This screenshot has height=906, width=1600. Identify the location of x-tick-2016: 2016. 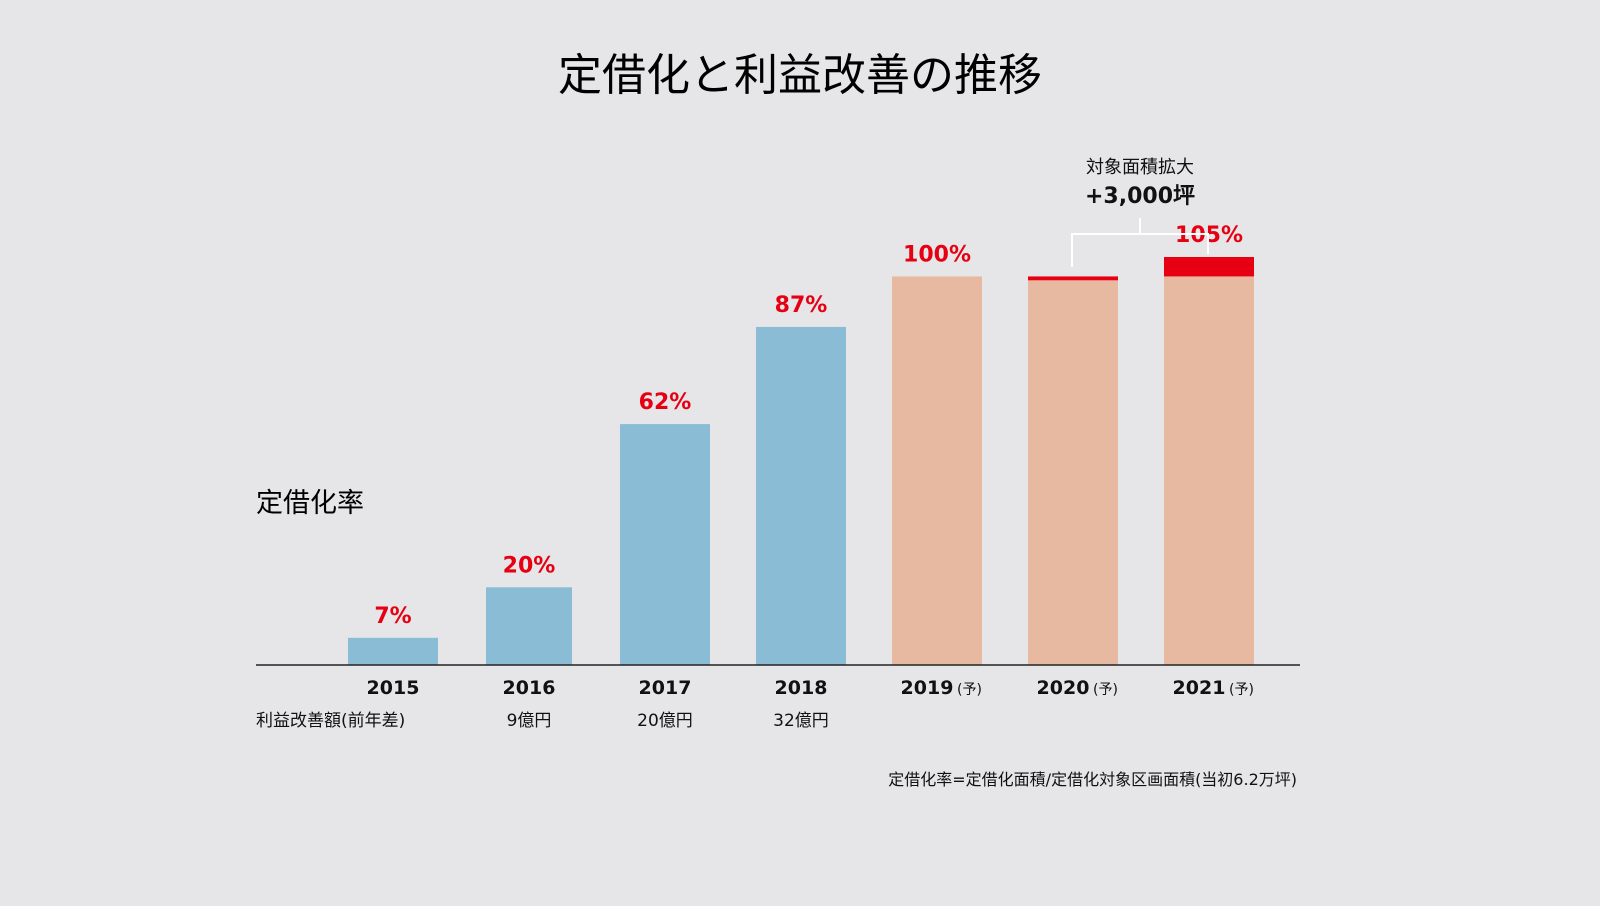
(529, 688).